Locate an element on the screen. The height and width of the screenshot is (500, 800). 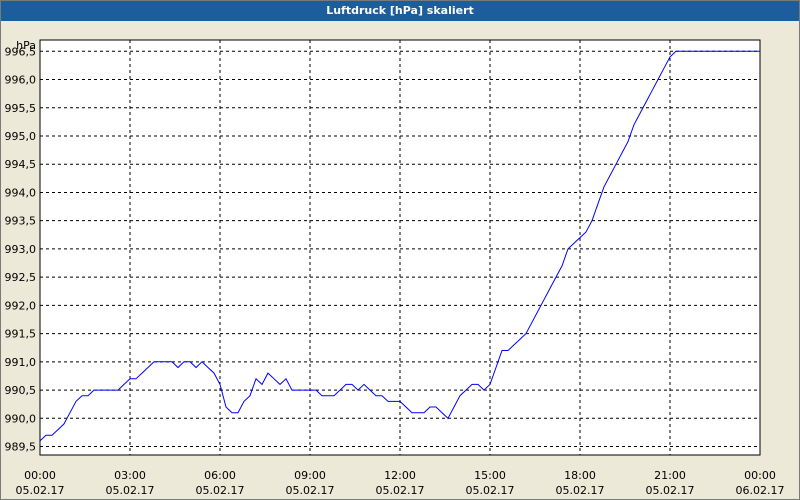
x-tick-time-label: 21:00 is located at coordinates (670, 475).